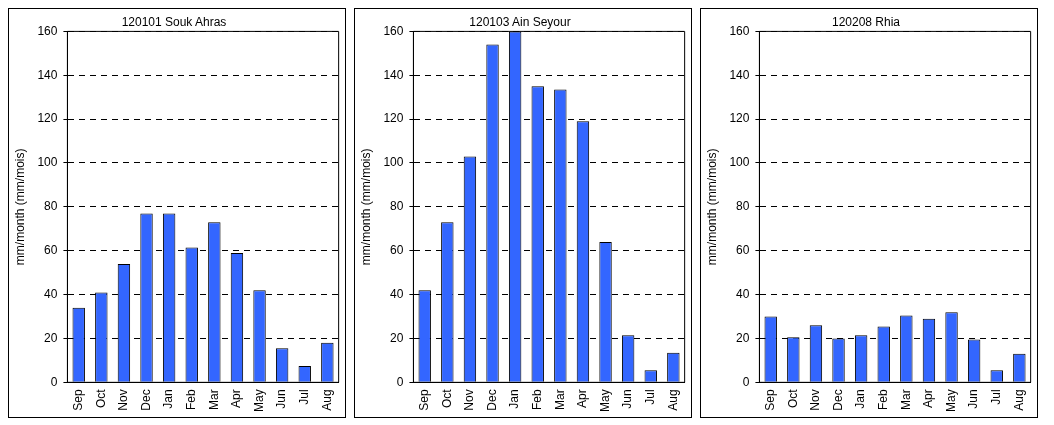 Image resolution: width=1054 pixels, height=425 pixels. What do you see at coordinates (866, 21) in the screenshot?
I see `chart-title: 120208 Rhia` at bounding box center [866, 21].